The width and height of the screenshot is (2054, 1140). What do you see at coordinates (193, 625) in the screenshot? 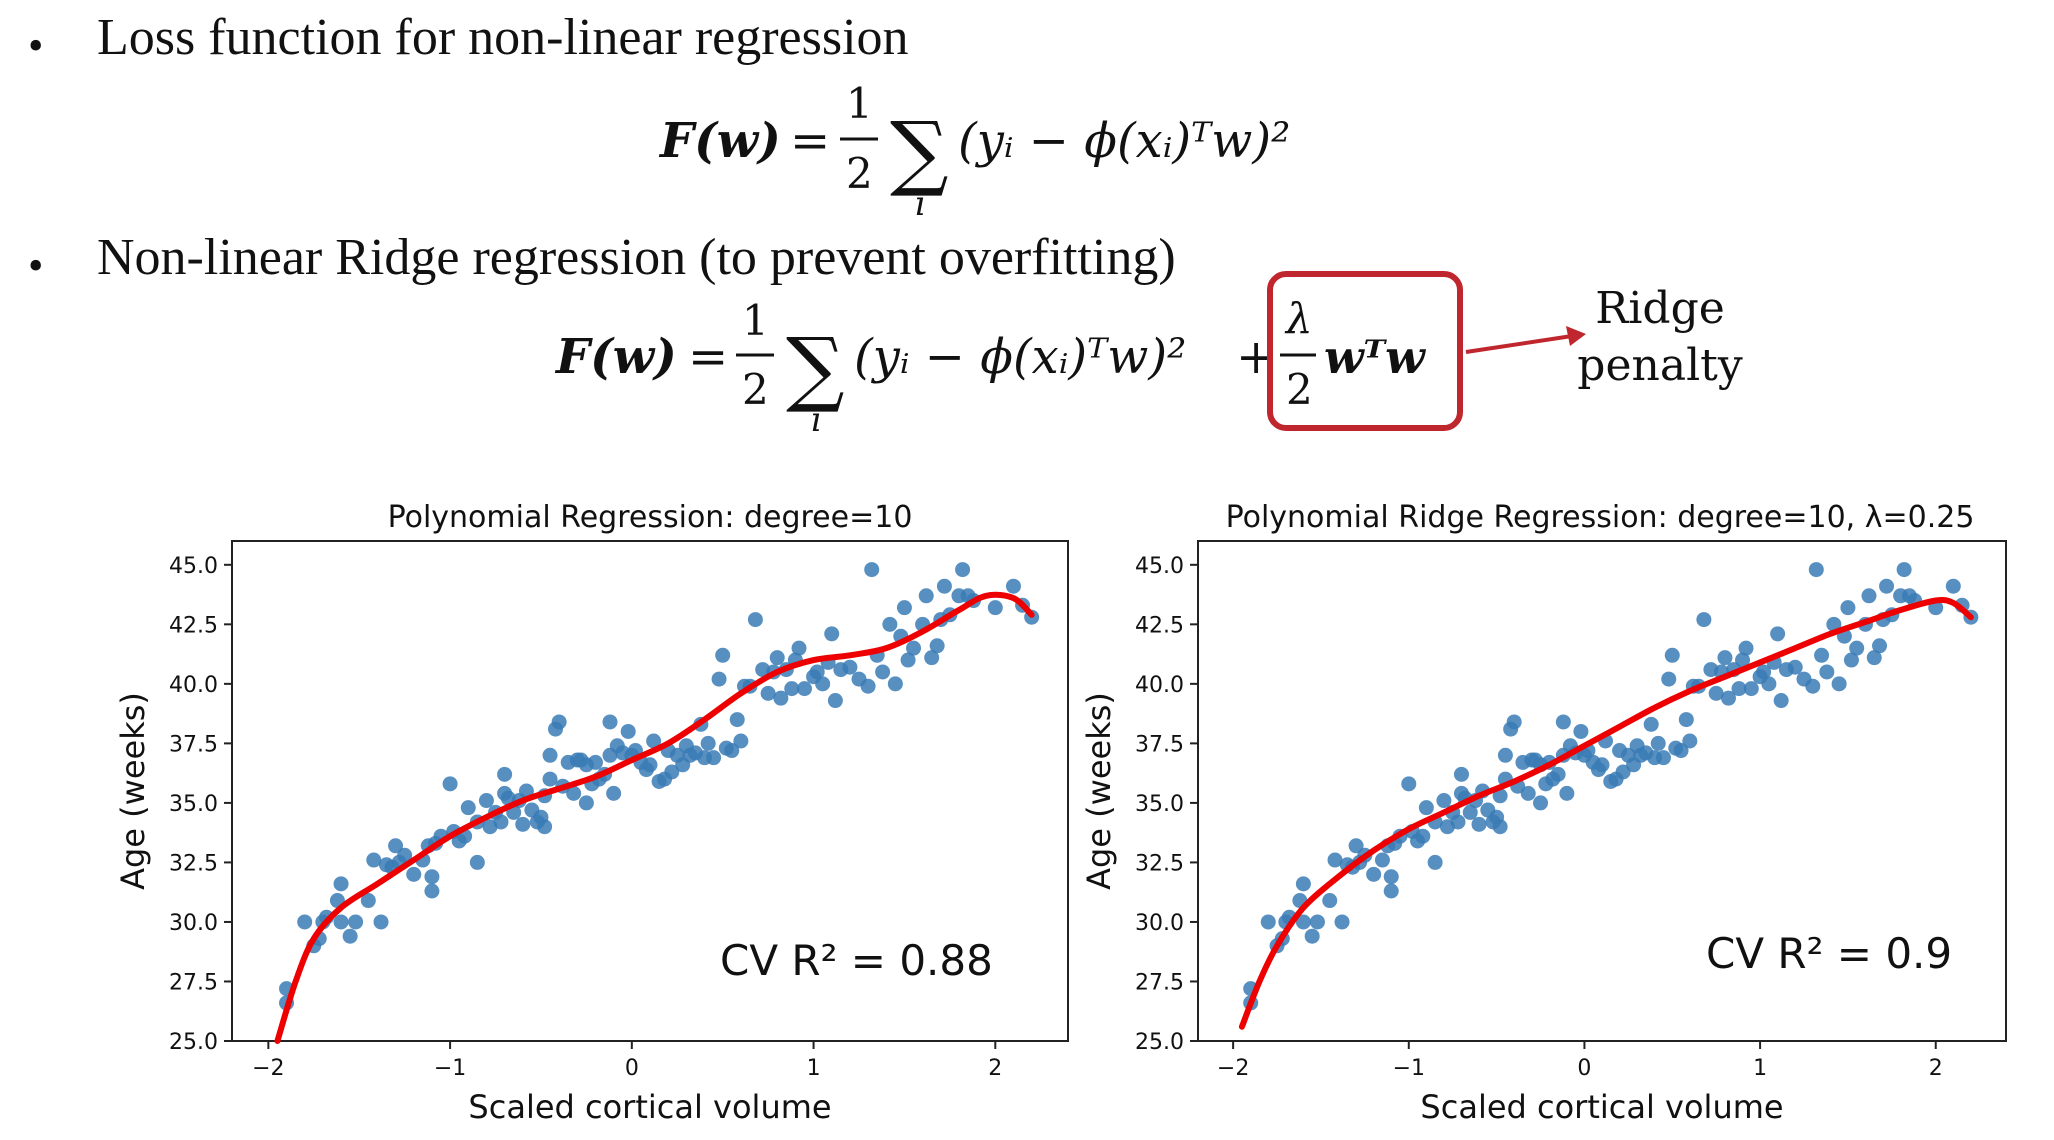
I see `y-tick-label: 42.5` at bounding box center [193, 625].